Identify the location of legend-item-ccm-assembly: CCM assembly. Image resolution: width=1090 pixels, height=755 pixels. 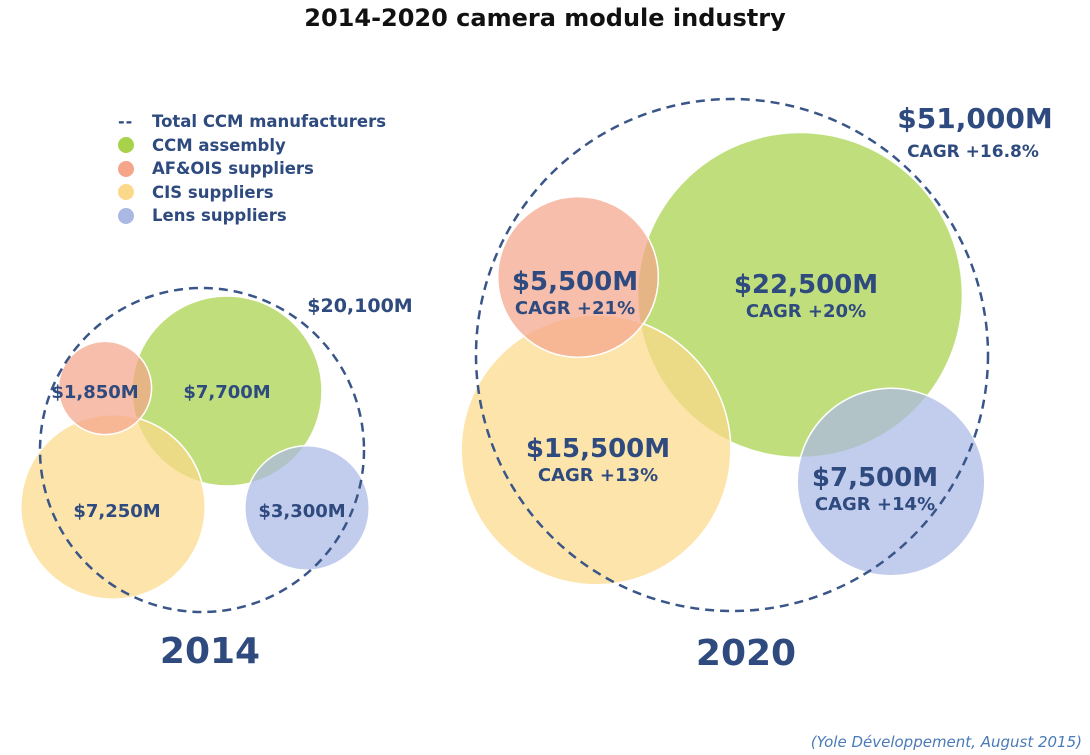
(252, 146).